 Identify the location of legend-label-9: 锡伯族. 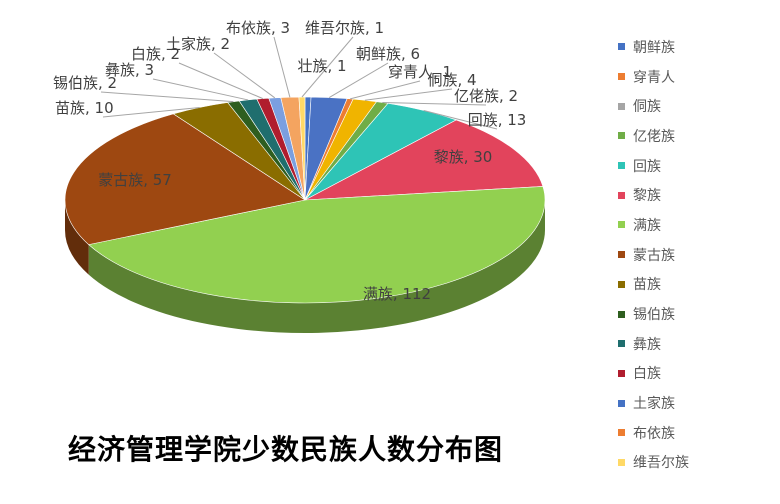
(654, 315).